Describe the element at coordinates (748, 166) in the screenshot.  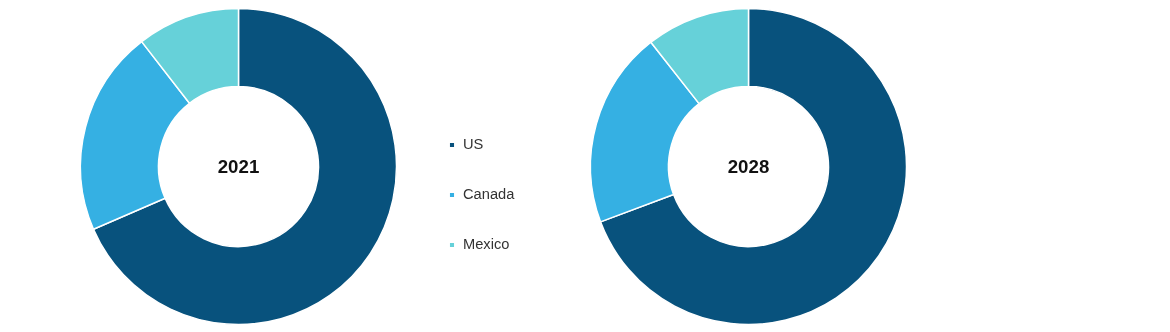
I see `text: 2028` at that location.